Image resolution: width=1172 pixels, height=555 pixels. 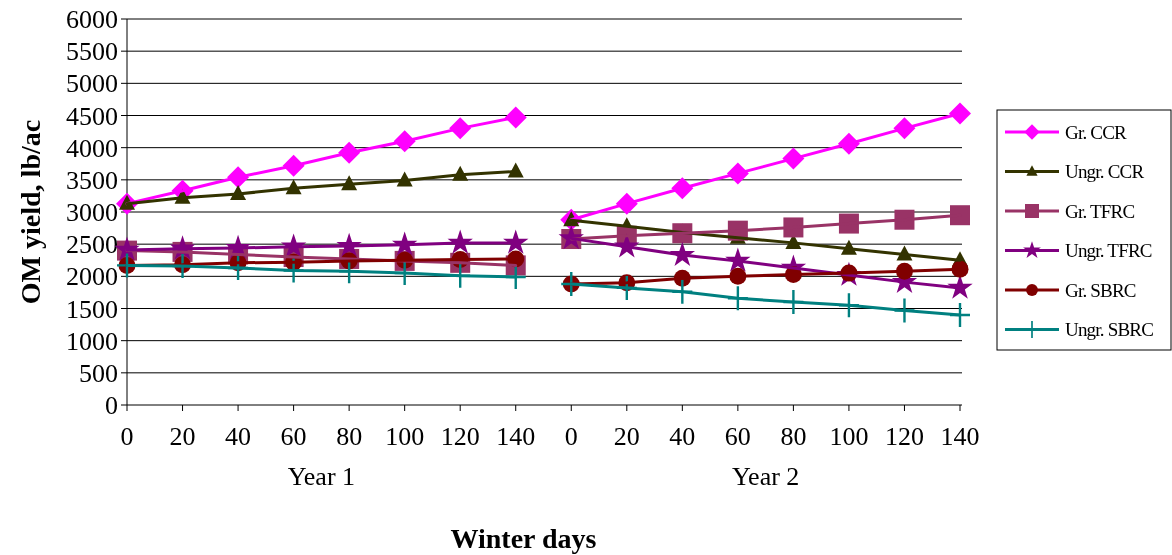 What do you see at coordinates (571, 436) in the screenshot?
I see `x-tick-label: 0` at bounding box center [571, 436].